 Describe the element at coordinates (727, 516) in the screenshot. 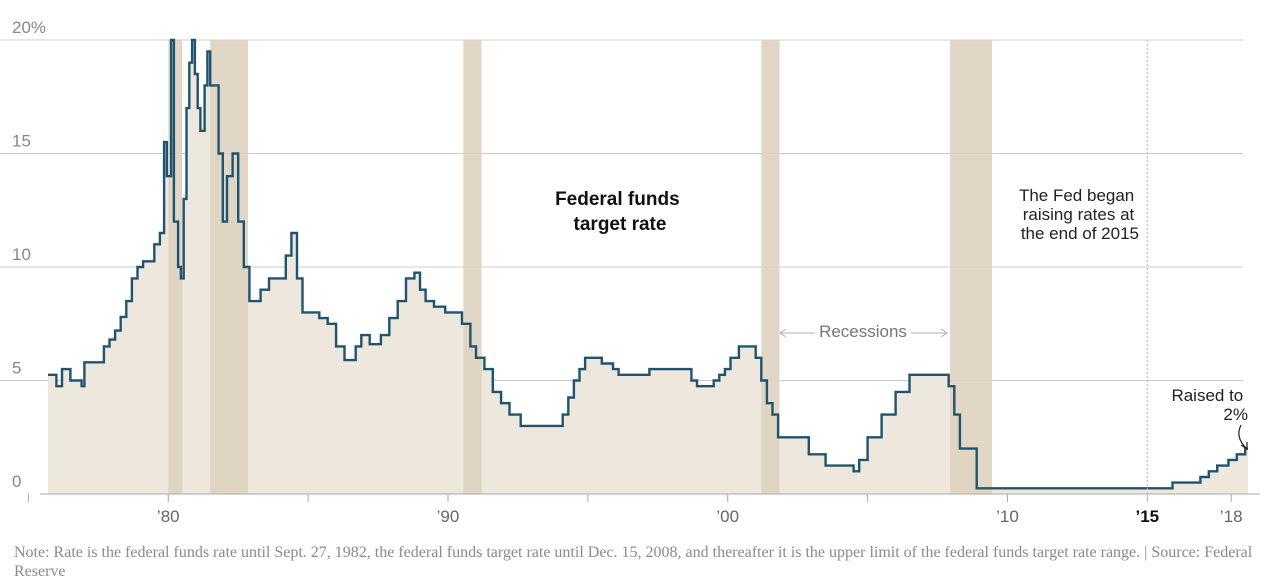

I see `x-tick-label: ’00` at that location.